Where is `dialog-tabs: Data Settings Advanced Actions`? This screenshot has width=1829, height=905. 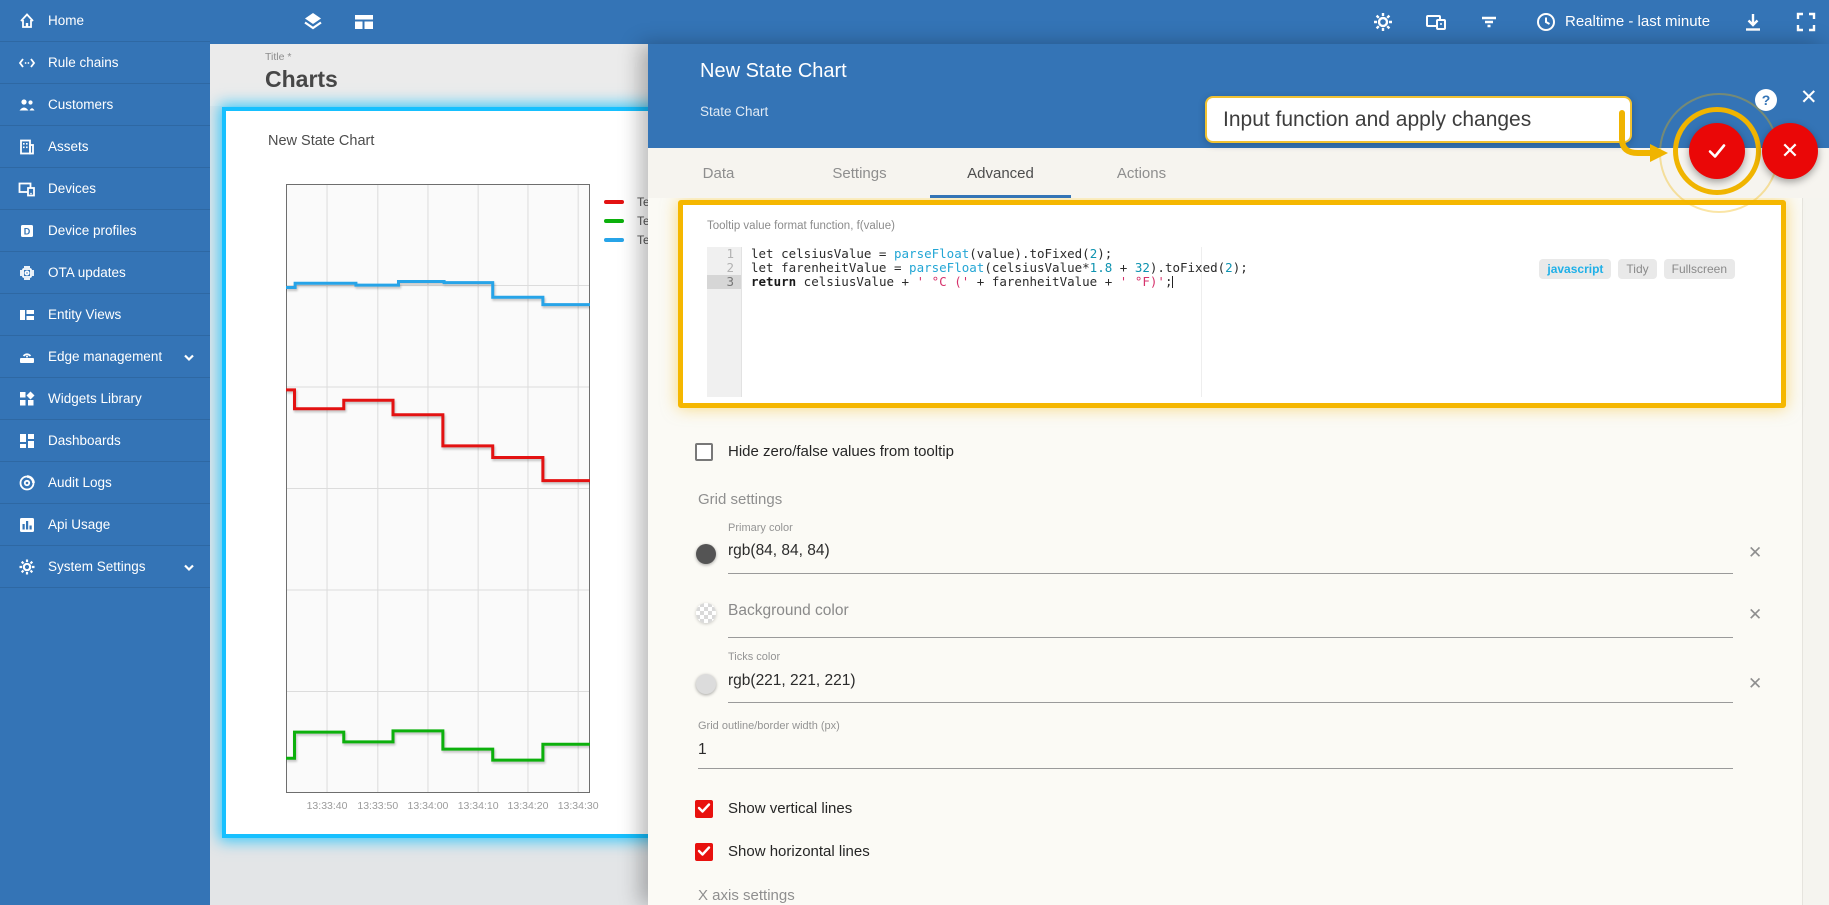 dialog-tabs: Data Settings Advanced Actions is located at coordinates (1238, 173).